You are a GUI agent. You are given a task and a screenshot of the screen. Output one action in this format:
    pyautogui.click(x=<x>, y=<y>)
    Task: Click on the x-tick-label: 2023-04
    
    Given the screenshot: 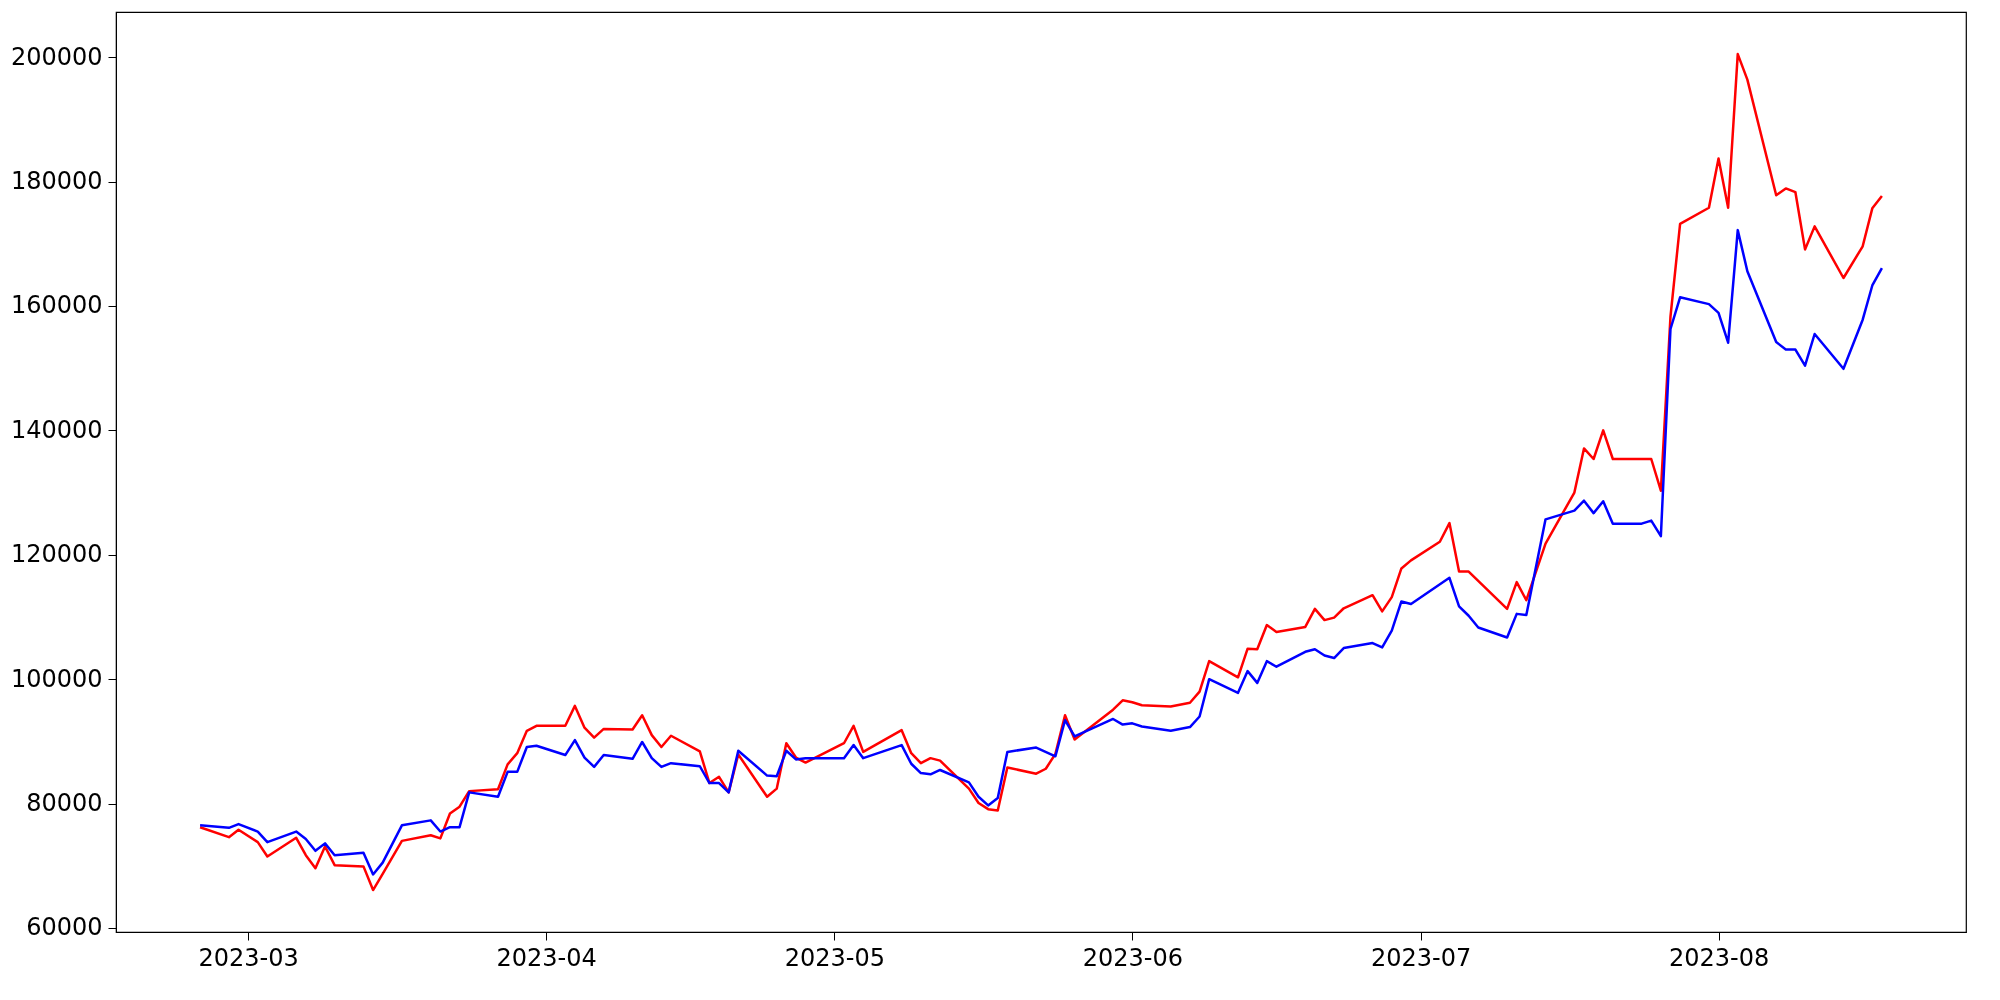 What is the action you would take?
    pyautogui.click(x=546, y=957)
    